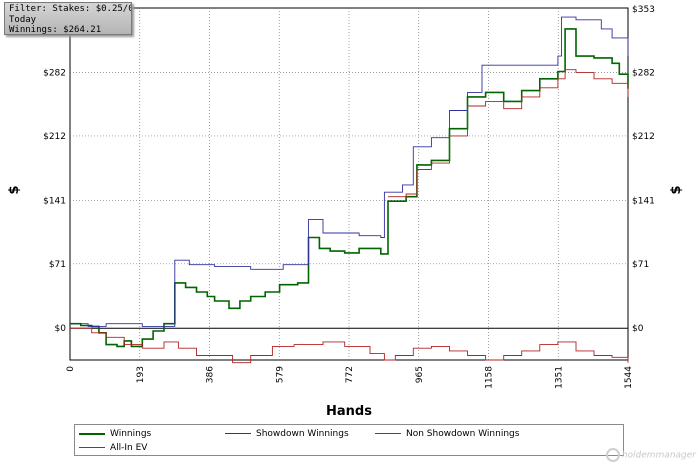 The height and width of the screenshot is (468, 700). What do you see at coordinates (14, 189) in the screenshot?
I see `y-axis-title-left: $` at bounding box center [14, 189].